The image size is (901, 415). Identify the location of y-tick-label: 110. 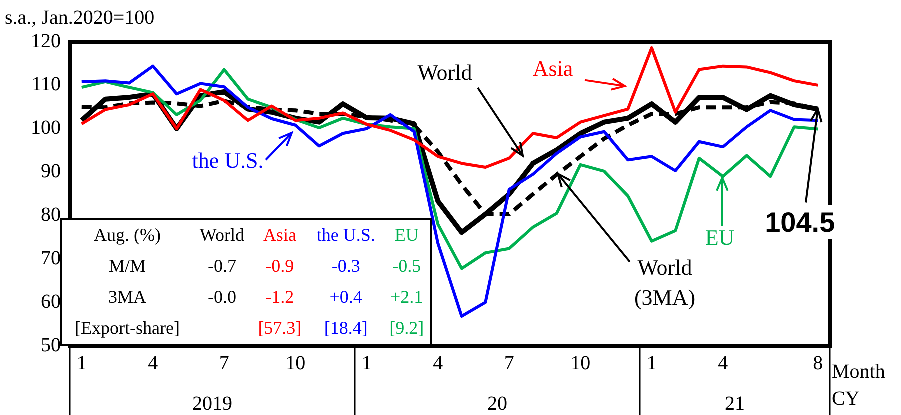
(46, 85).